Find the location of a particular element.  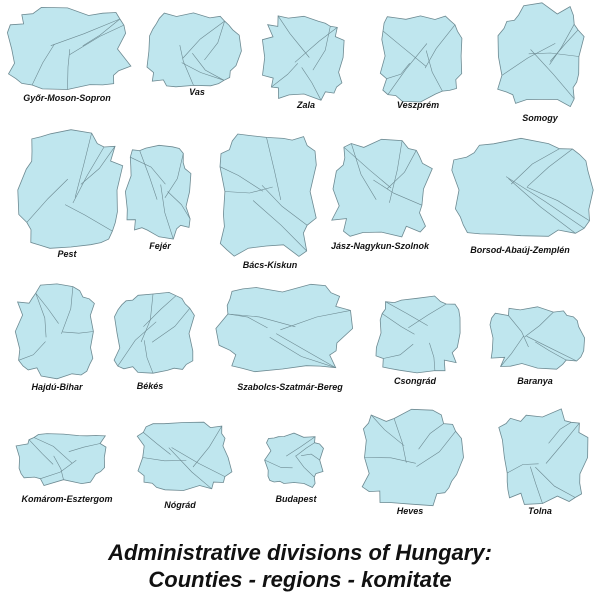

county-shape-csongr-d is located at coordinates (418, 334).